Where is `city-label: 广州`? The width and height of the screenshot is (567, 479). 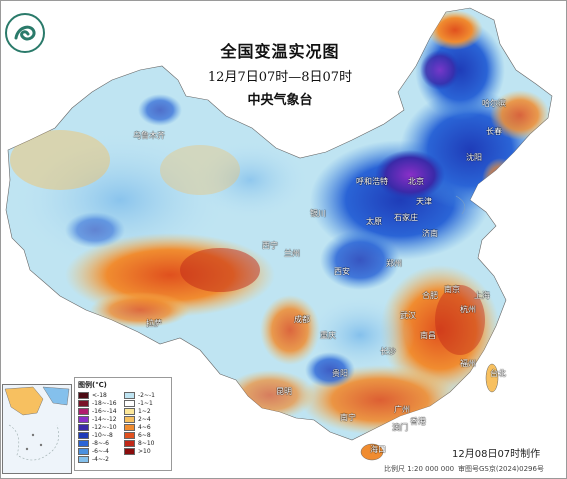 city-label: 广州 is located at coordinates (402, 409).